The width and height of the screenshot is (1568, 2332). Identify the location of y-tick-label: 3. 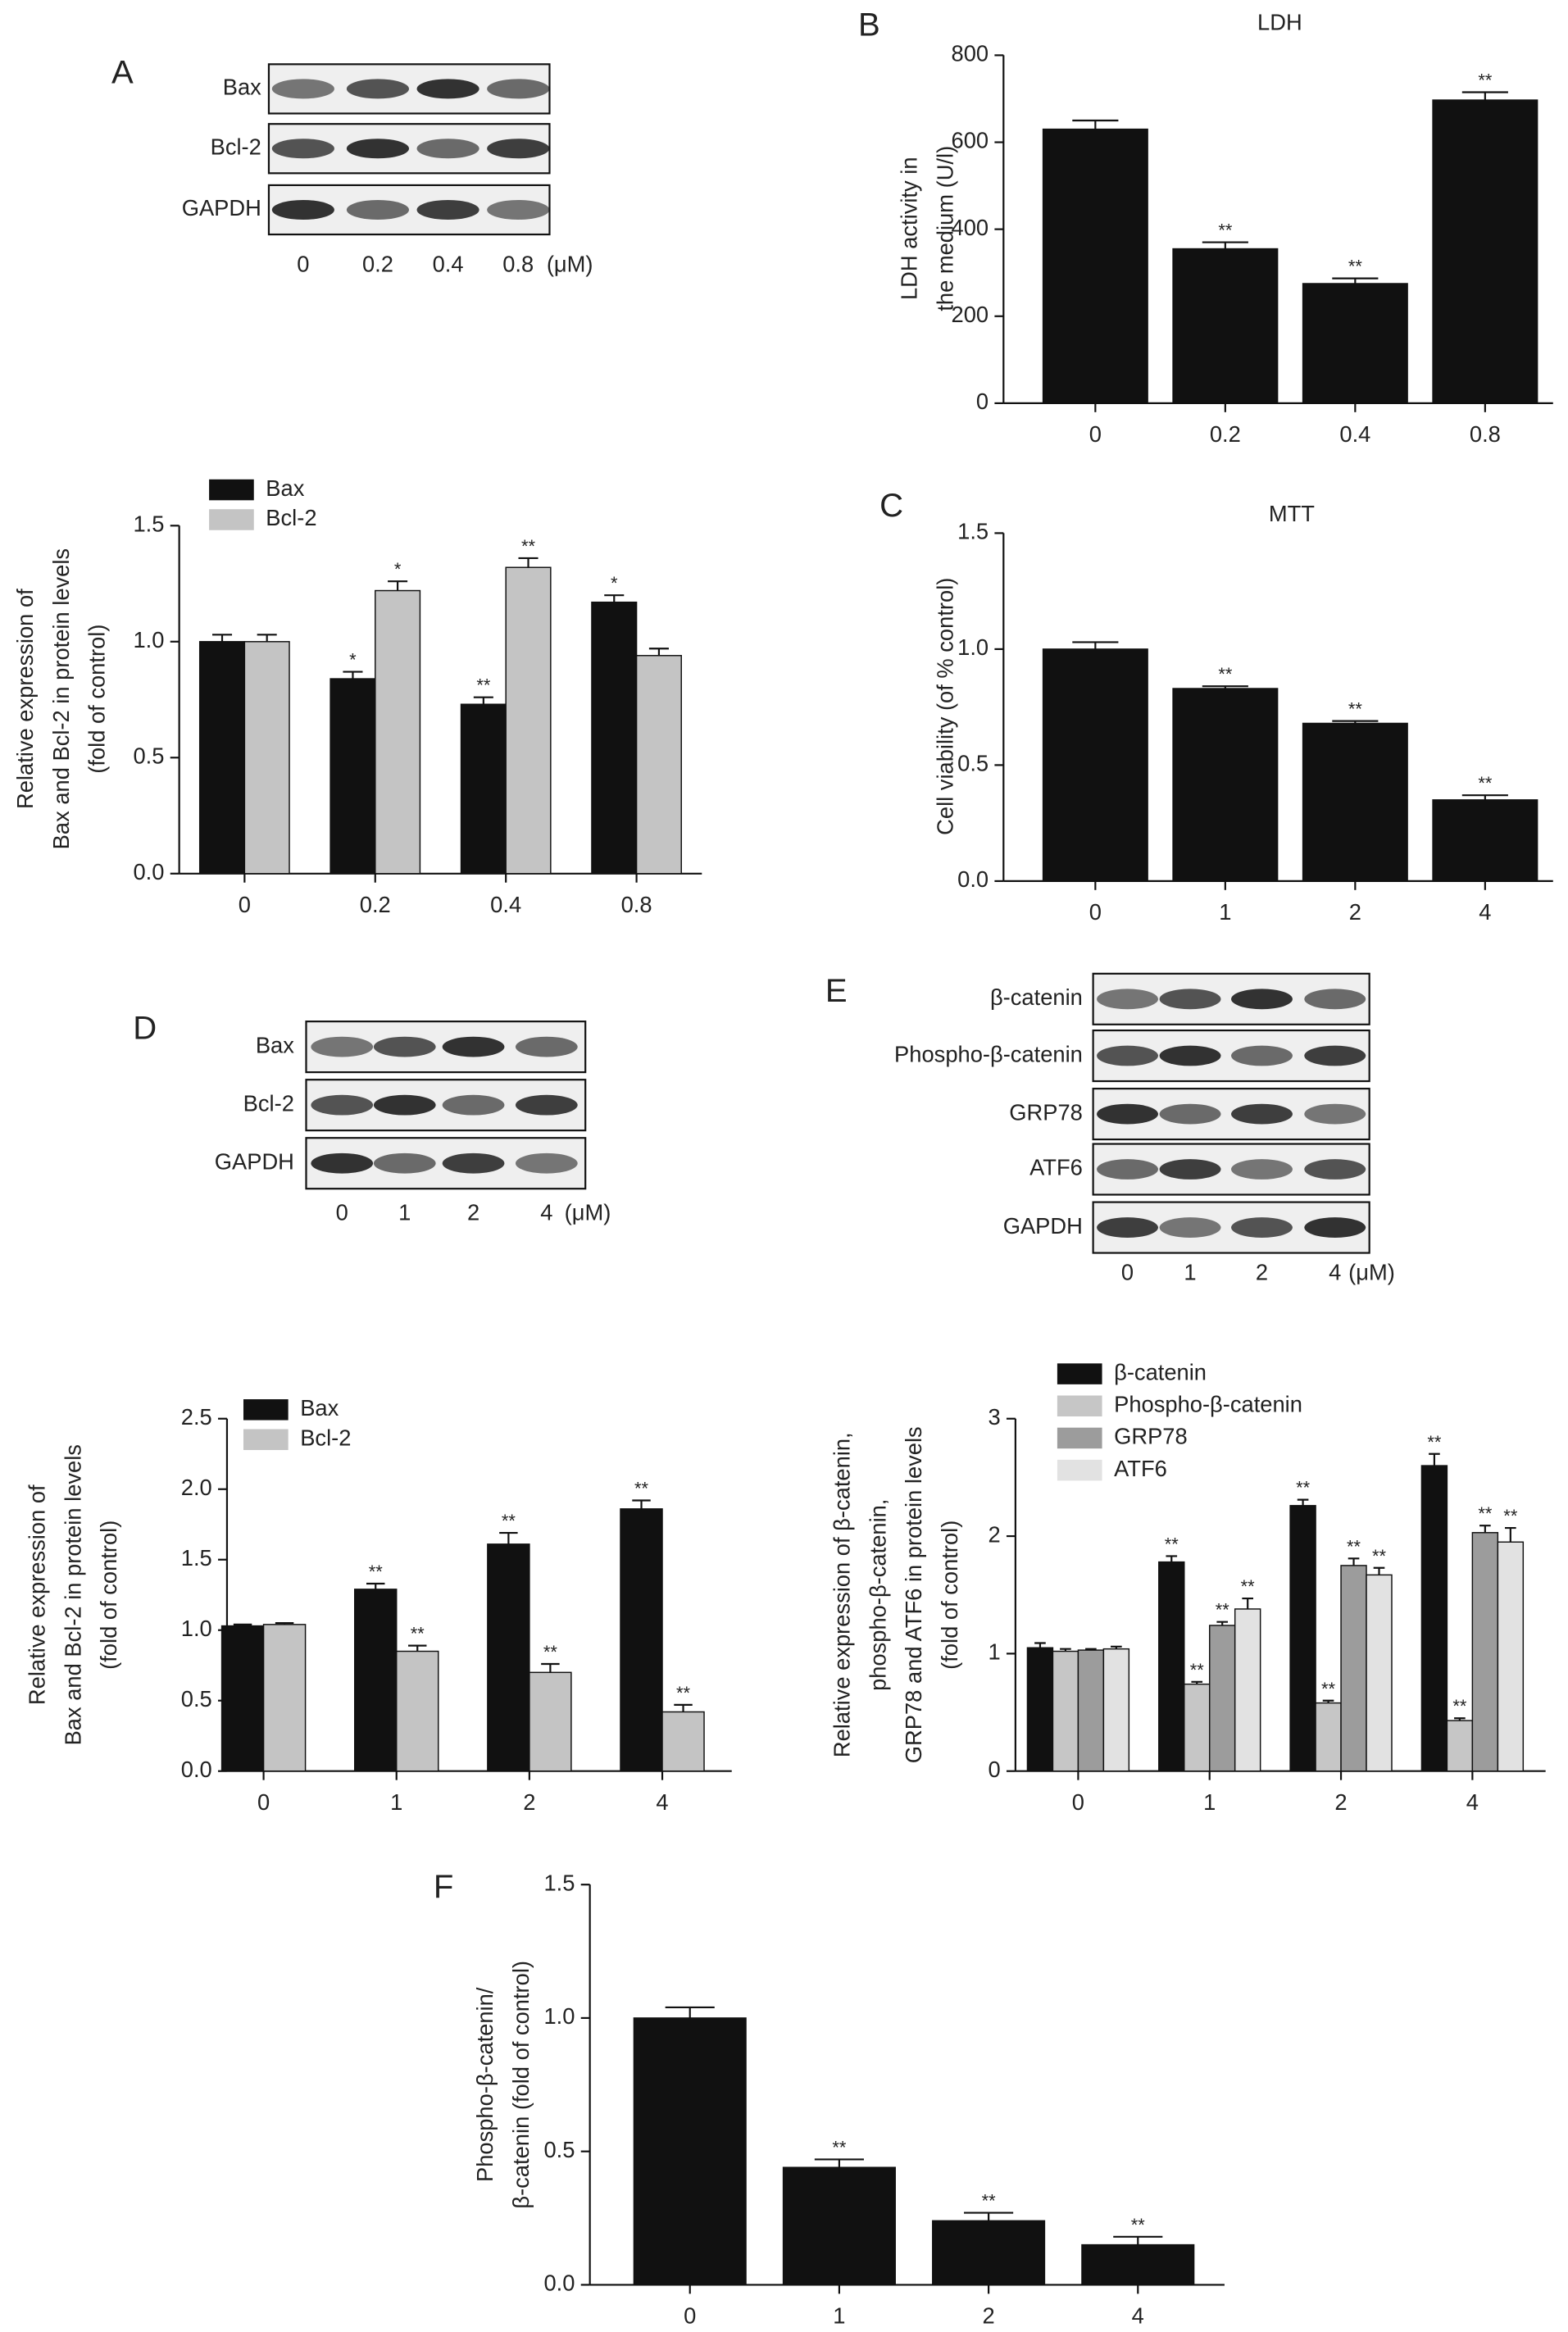
(994, 1417).